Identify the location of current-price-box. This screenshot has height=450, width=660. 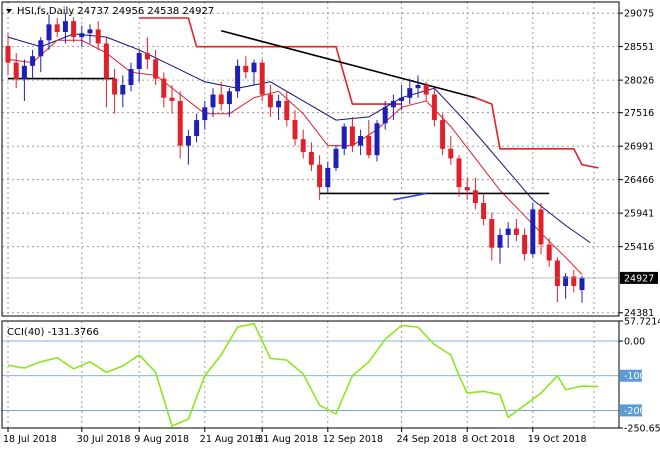
(639, 277).